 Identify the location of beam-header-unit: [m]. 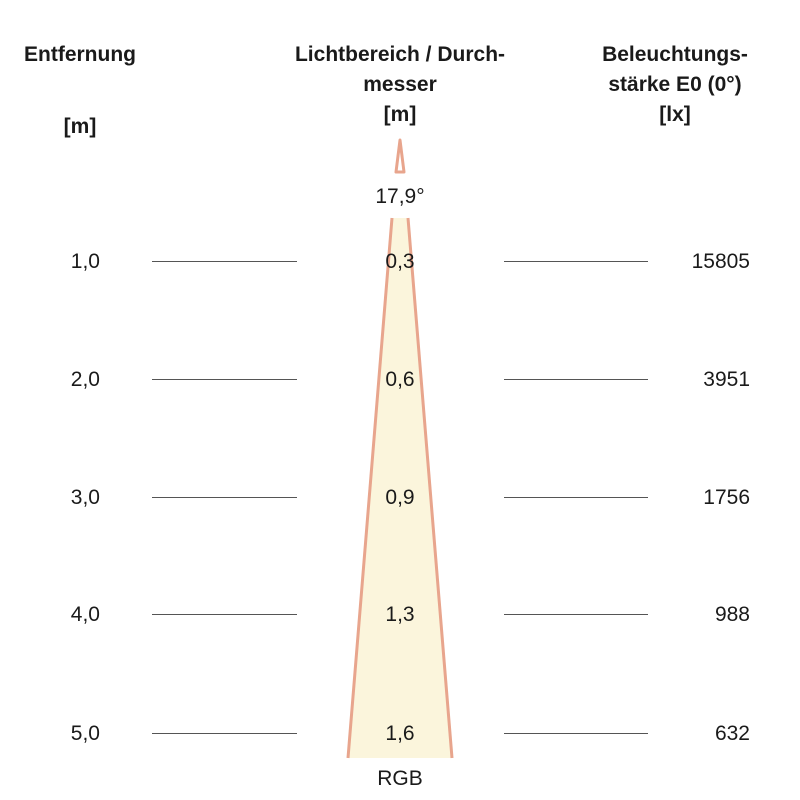
(400, 114).